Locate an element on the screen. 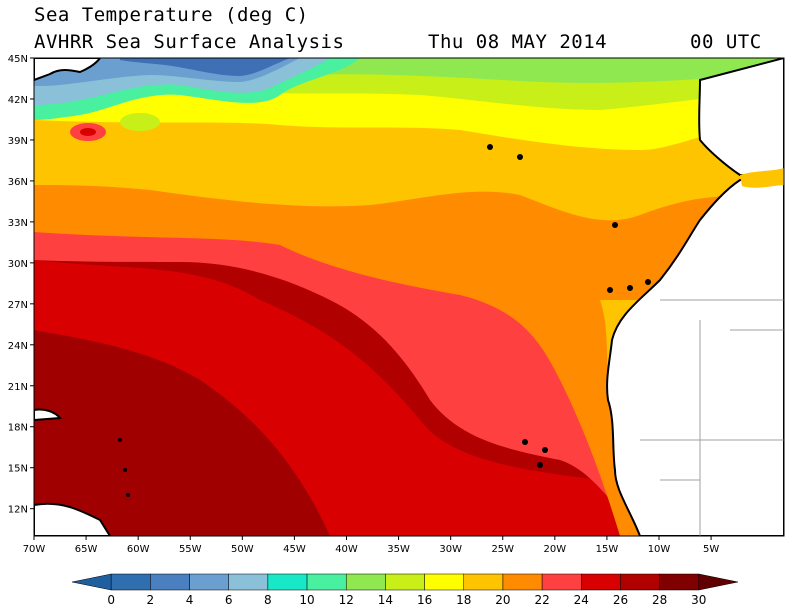 The width and height of the screenshot is (794, 610). mediterranean is located at coordinates (762, 178).